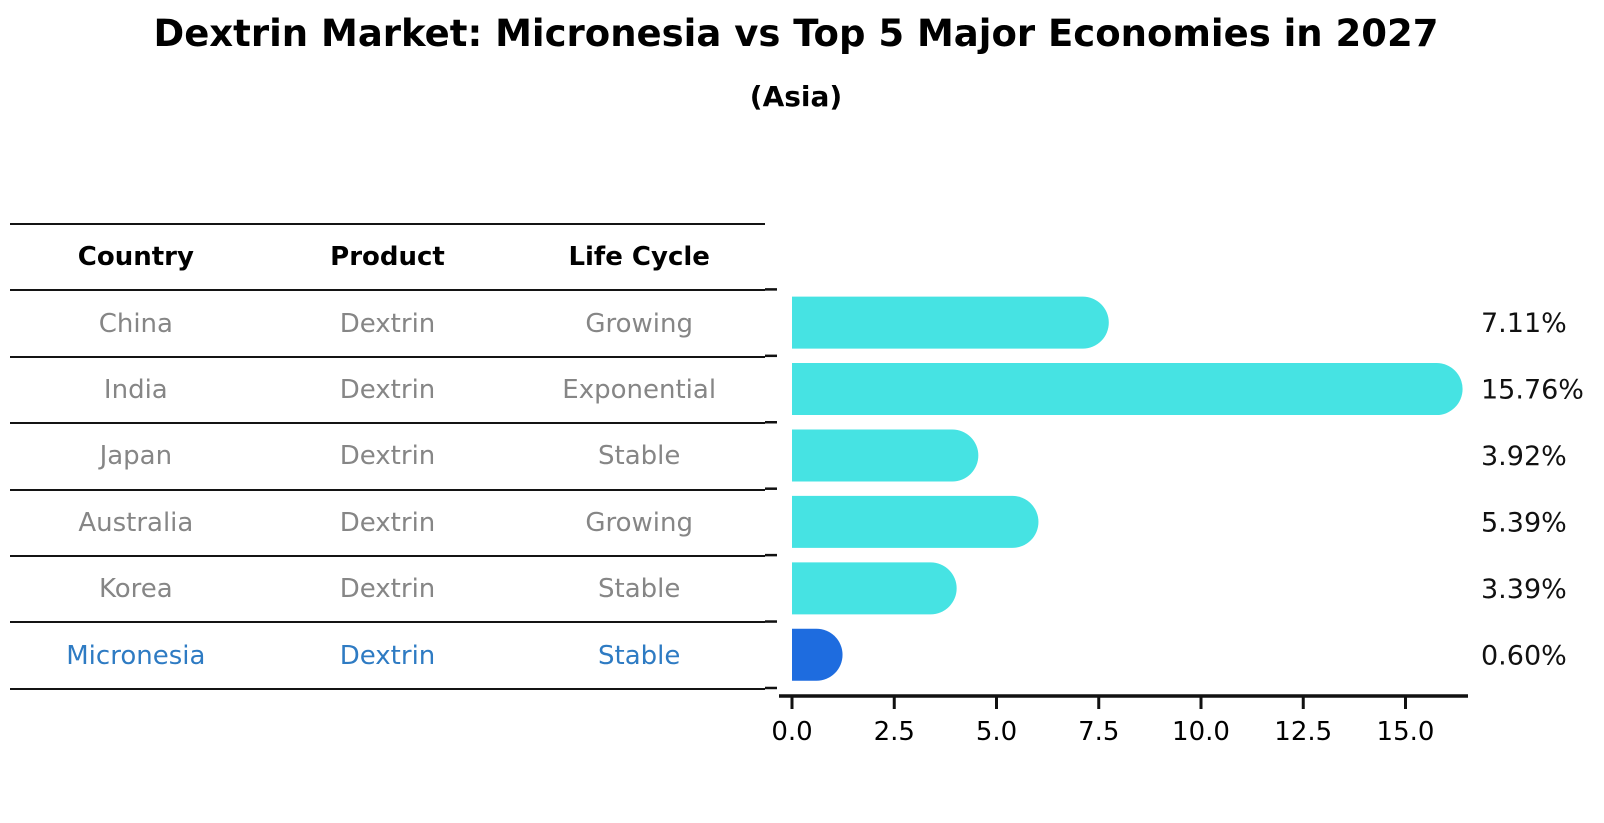  What do you see at coordinates (1524, 522) in the screenshot?
I see `bar-value-label: 5.39%` at bounding box center [1524, 522].